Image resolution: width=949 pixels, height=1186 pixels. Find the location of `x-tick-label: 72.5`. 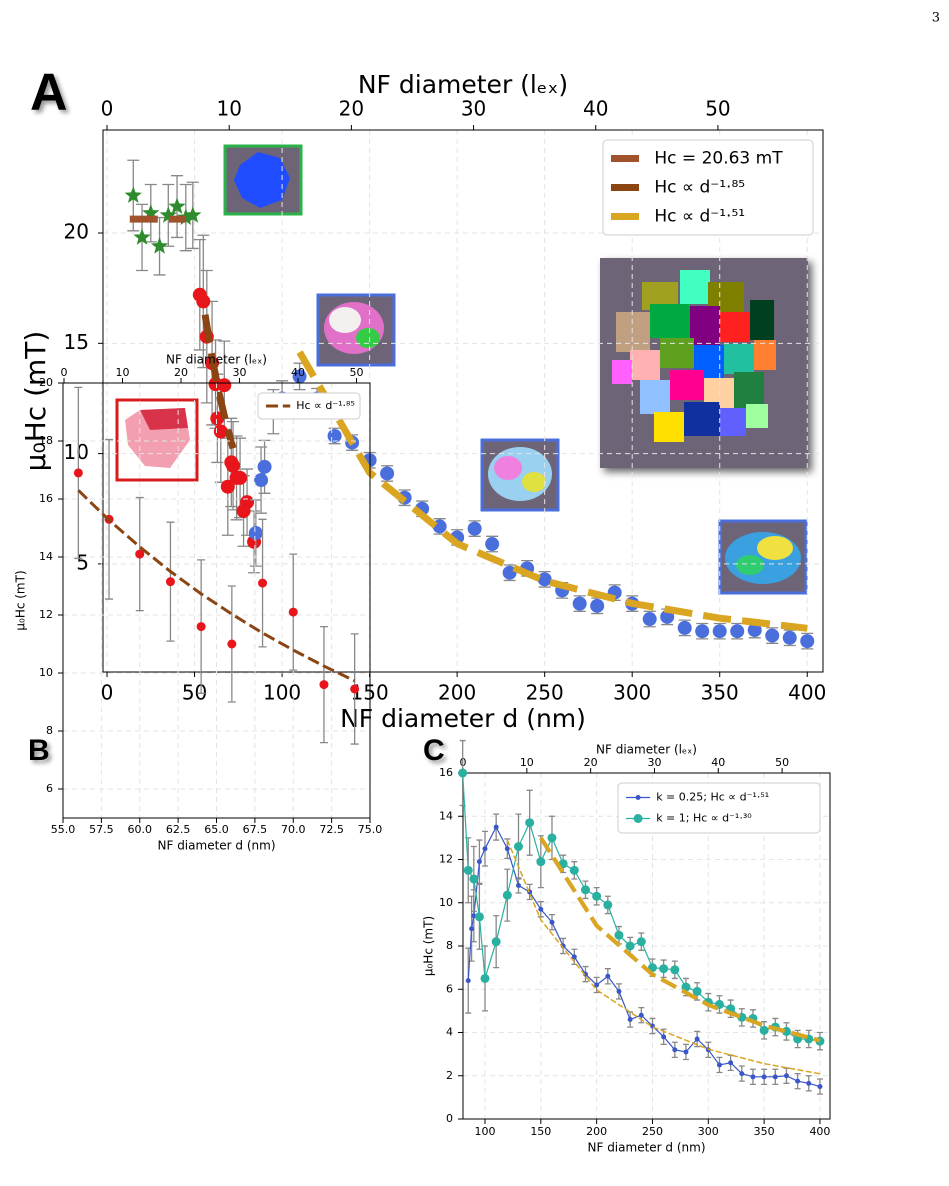

x-tick-label: 72.5 is located at coordinates (331, 829).